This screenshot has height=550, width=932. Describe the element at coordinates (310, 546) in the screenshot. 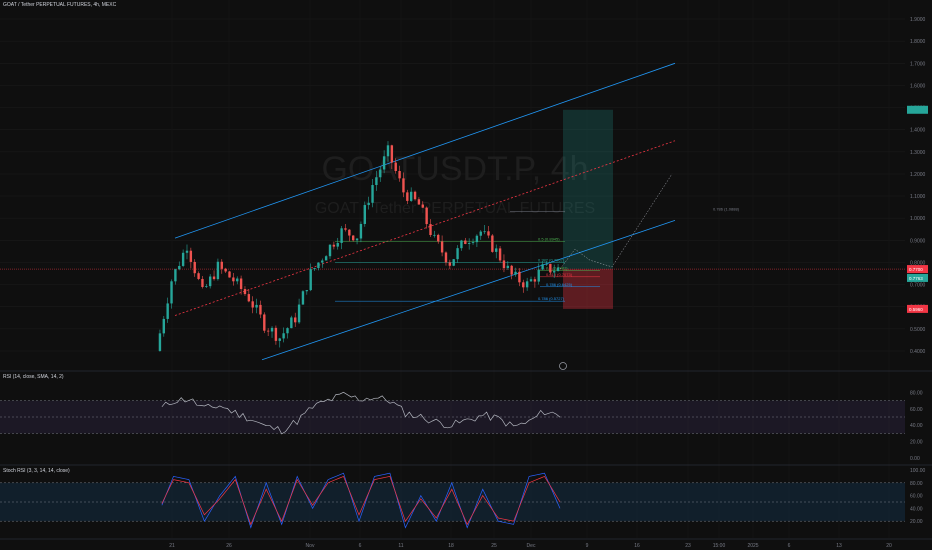

I see `time-tick-label: Nov` at that location.